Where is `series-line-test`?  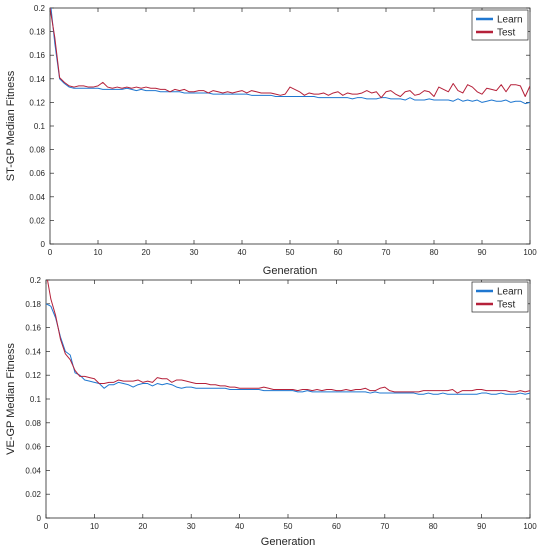 series-line-test is located at coordinates (290, 53).